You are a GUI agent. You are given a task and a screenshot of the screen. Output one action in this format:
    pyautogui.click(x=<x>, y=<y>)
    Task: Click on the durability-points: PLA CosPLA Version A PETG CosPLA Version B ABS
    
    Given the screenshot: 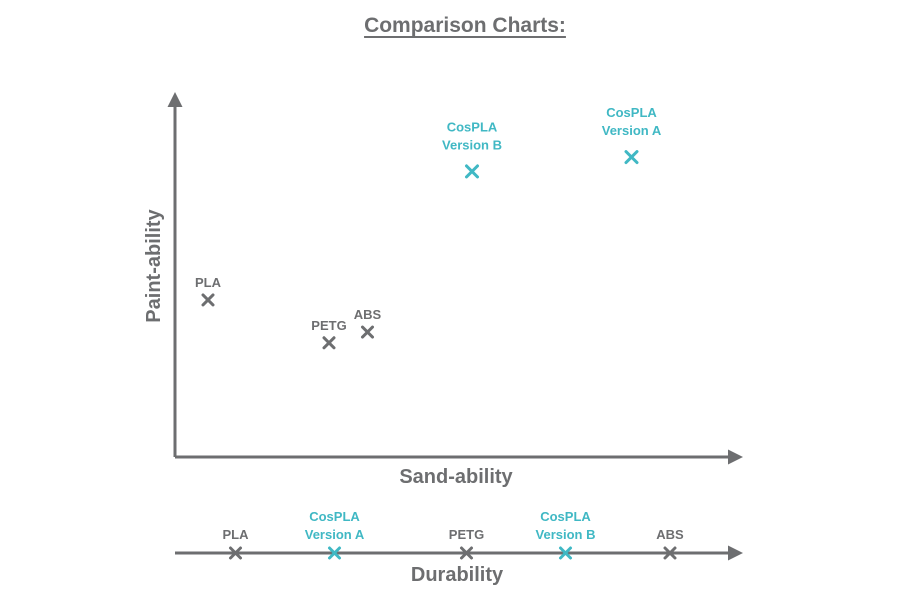 What is the action you would take?
    pyautogui.click(x=453, y=534)
    